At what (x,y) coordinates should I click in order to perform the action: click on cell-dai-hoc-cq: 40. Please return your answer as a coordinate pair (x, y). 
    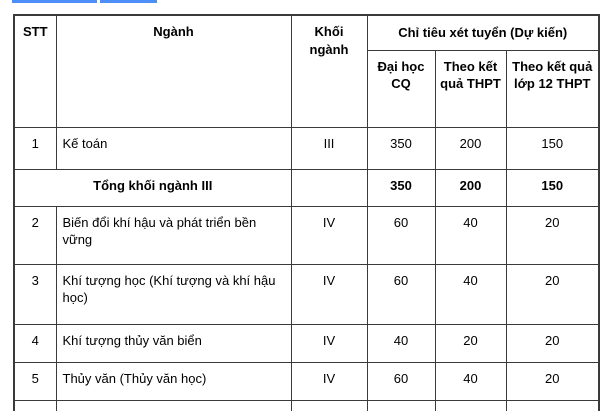
    Looking at the image, I should click on (401, 343).